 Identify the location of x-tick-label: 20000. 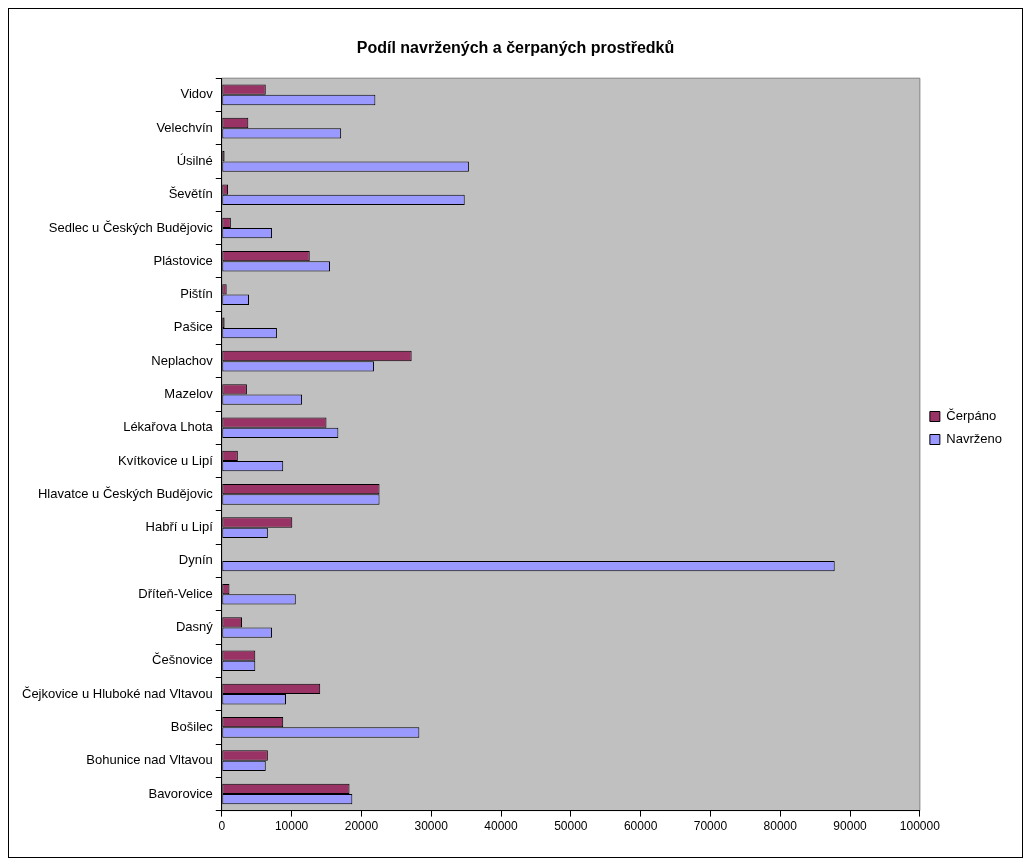
(361, 826).